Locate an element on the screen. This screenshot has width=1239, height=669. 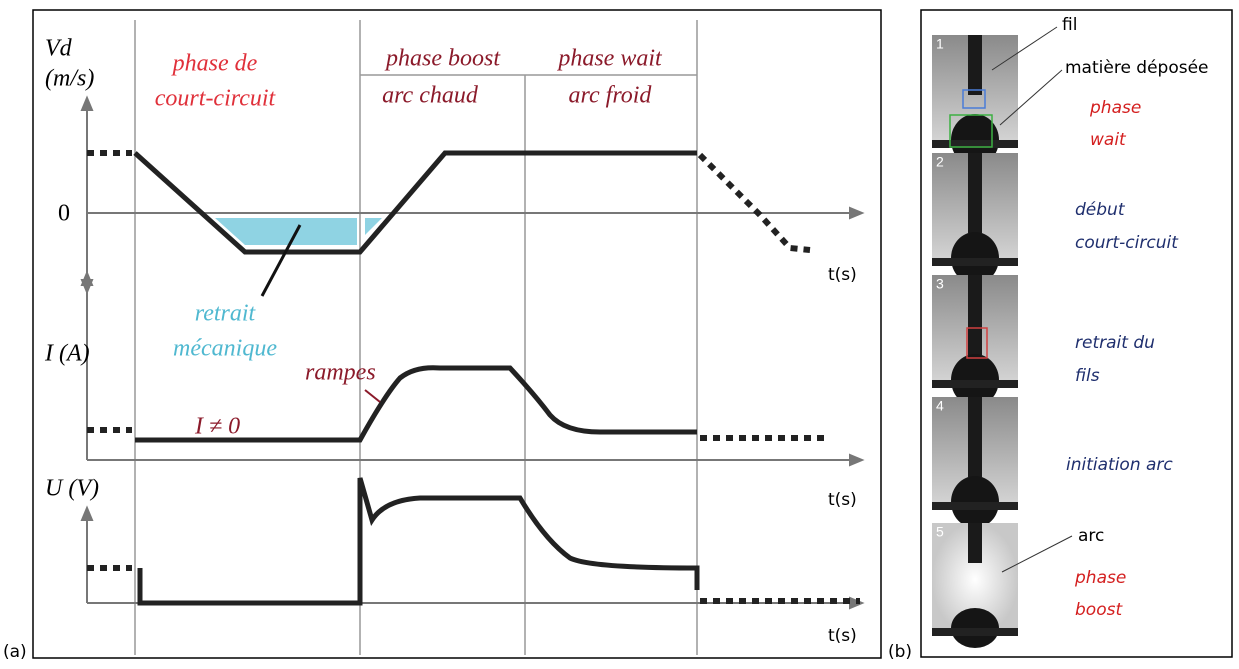
annotation: retrait du is located at coordinates (1115, 343).